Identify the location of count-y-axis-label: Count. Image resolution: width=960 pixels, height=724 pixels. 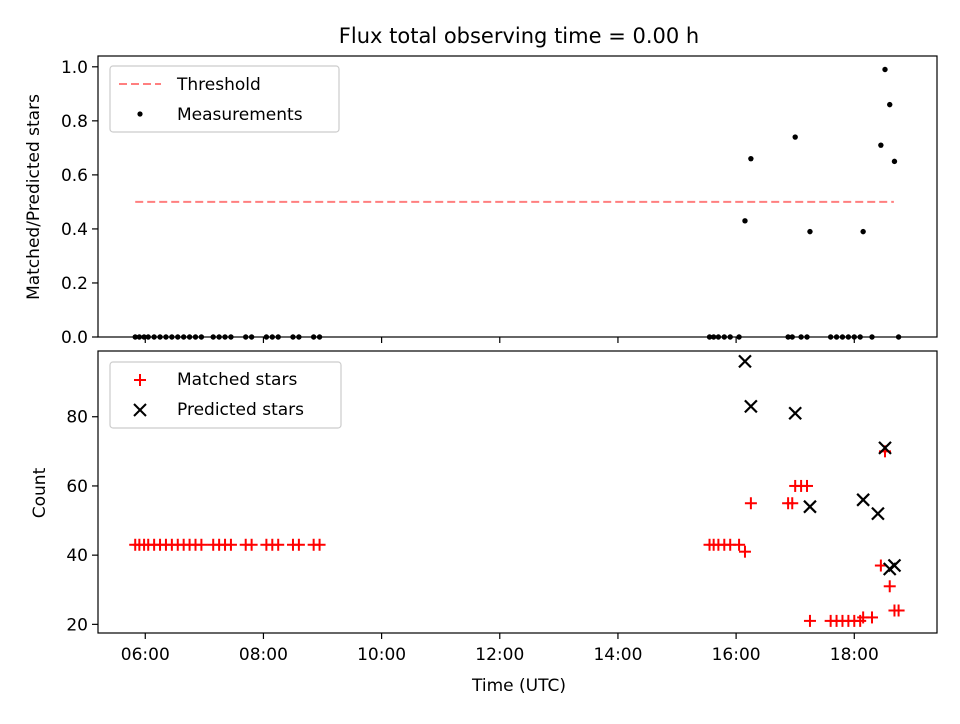
(40, 492).